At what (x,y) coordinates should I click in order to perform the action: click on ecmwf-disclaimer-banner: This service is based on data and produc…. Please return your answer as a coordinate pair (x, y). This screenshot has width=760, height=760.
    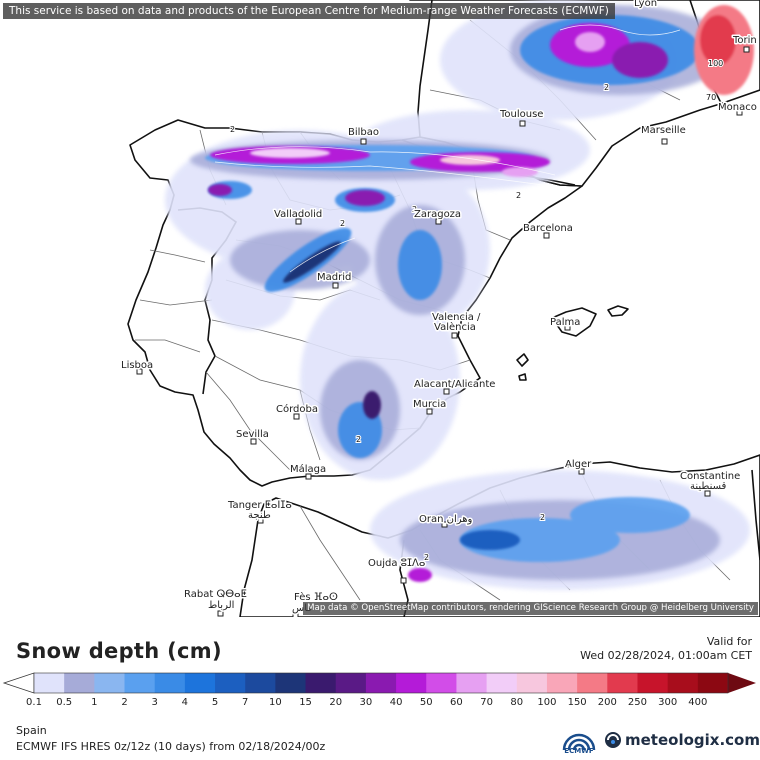
    Looking at the image, I should click on (309, 11).